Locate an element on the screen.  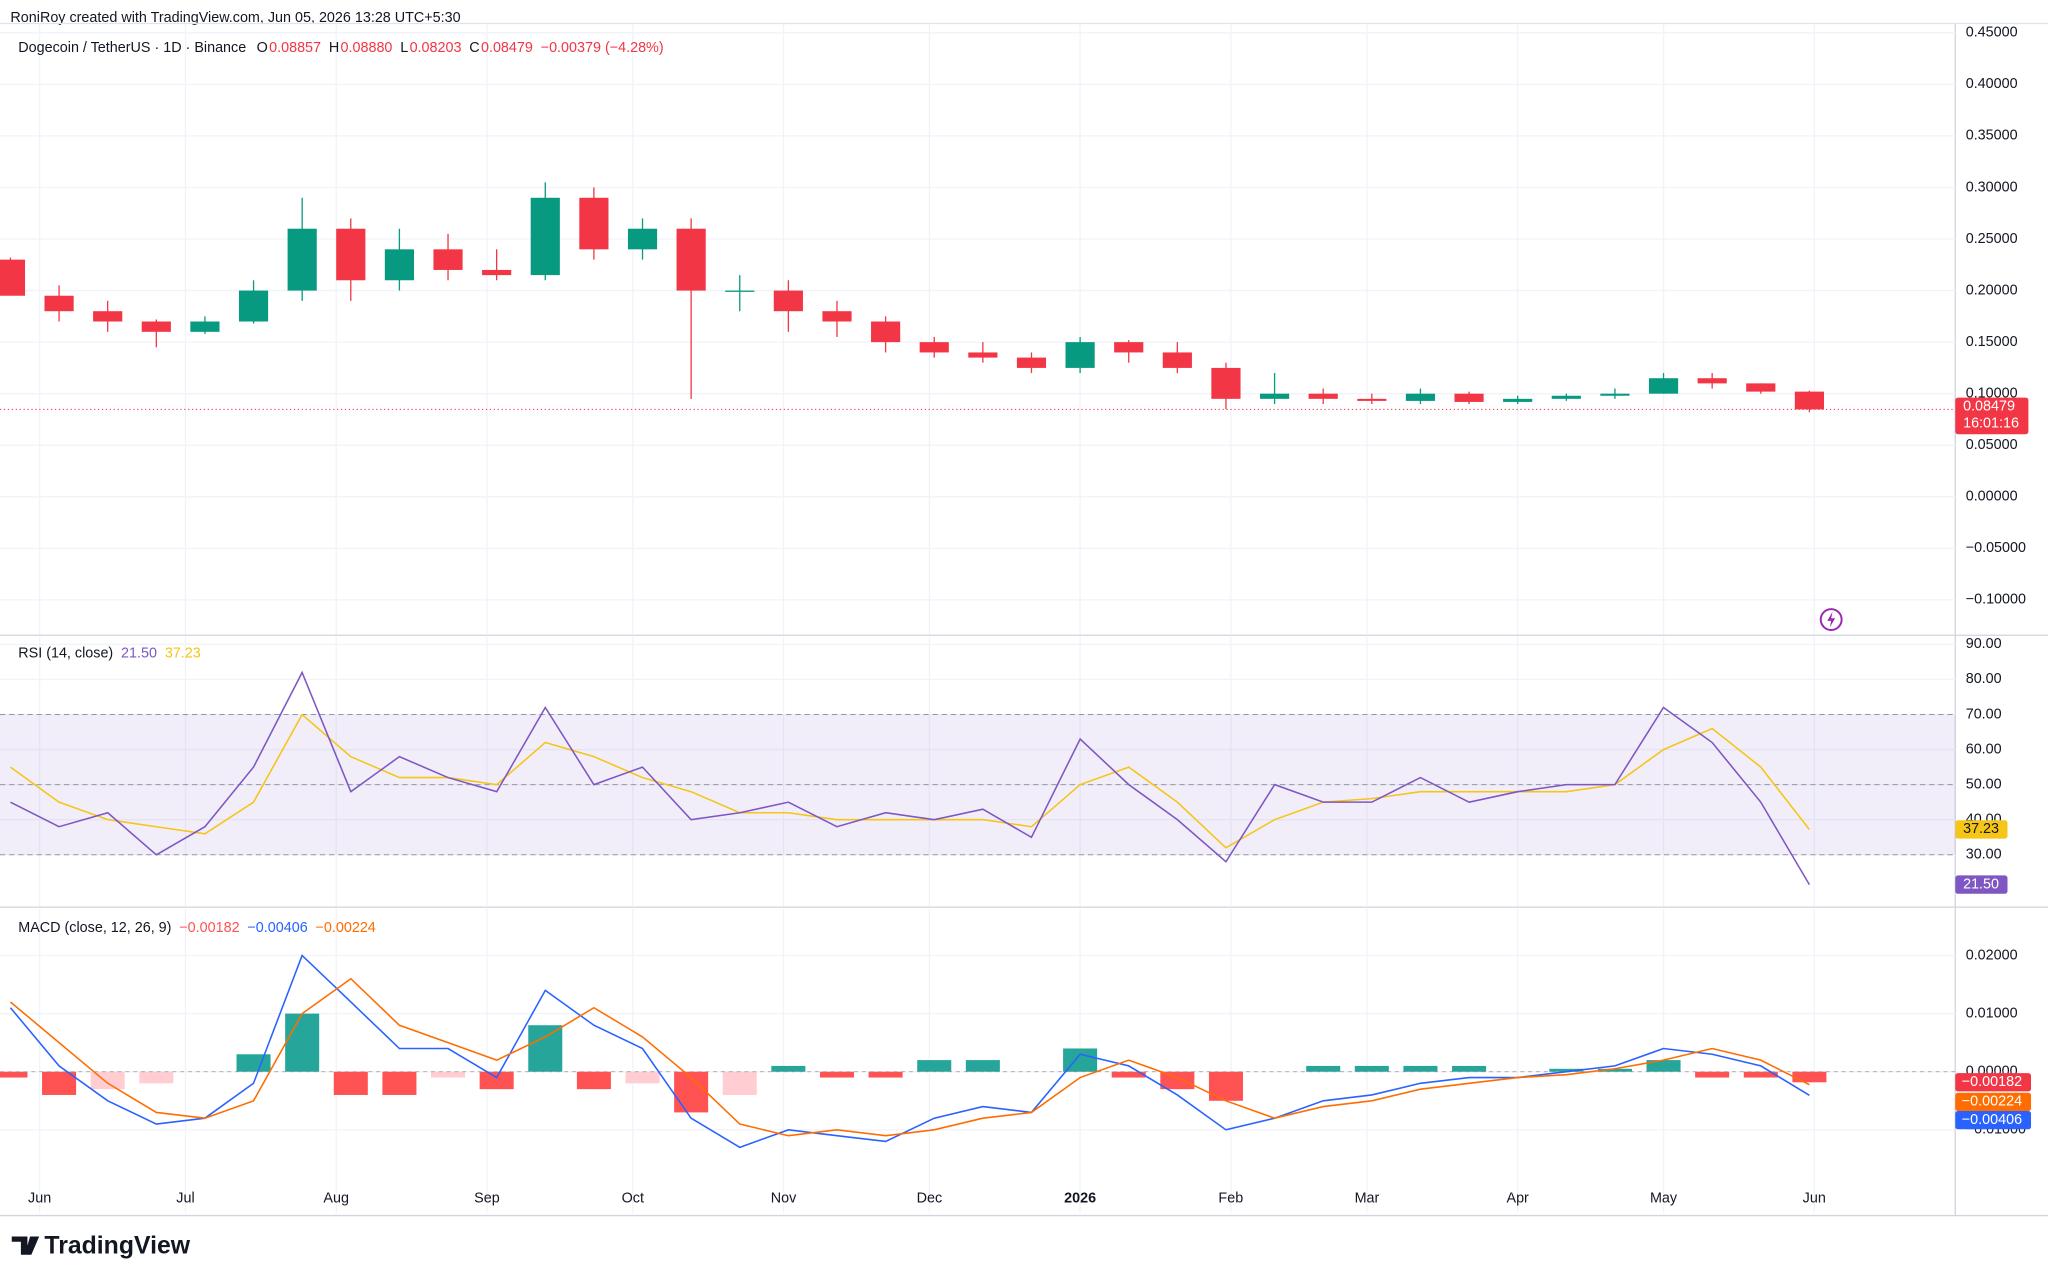
y-tick-label: 70.00 is located at coordinates (1984, 714).